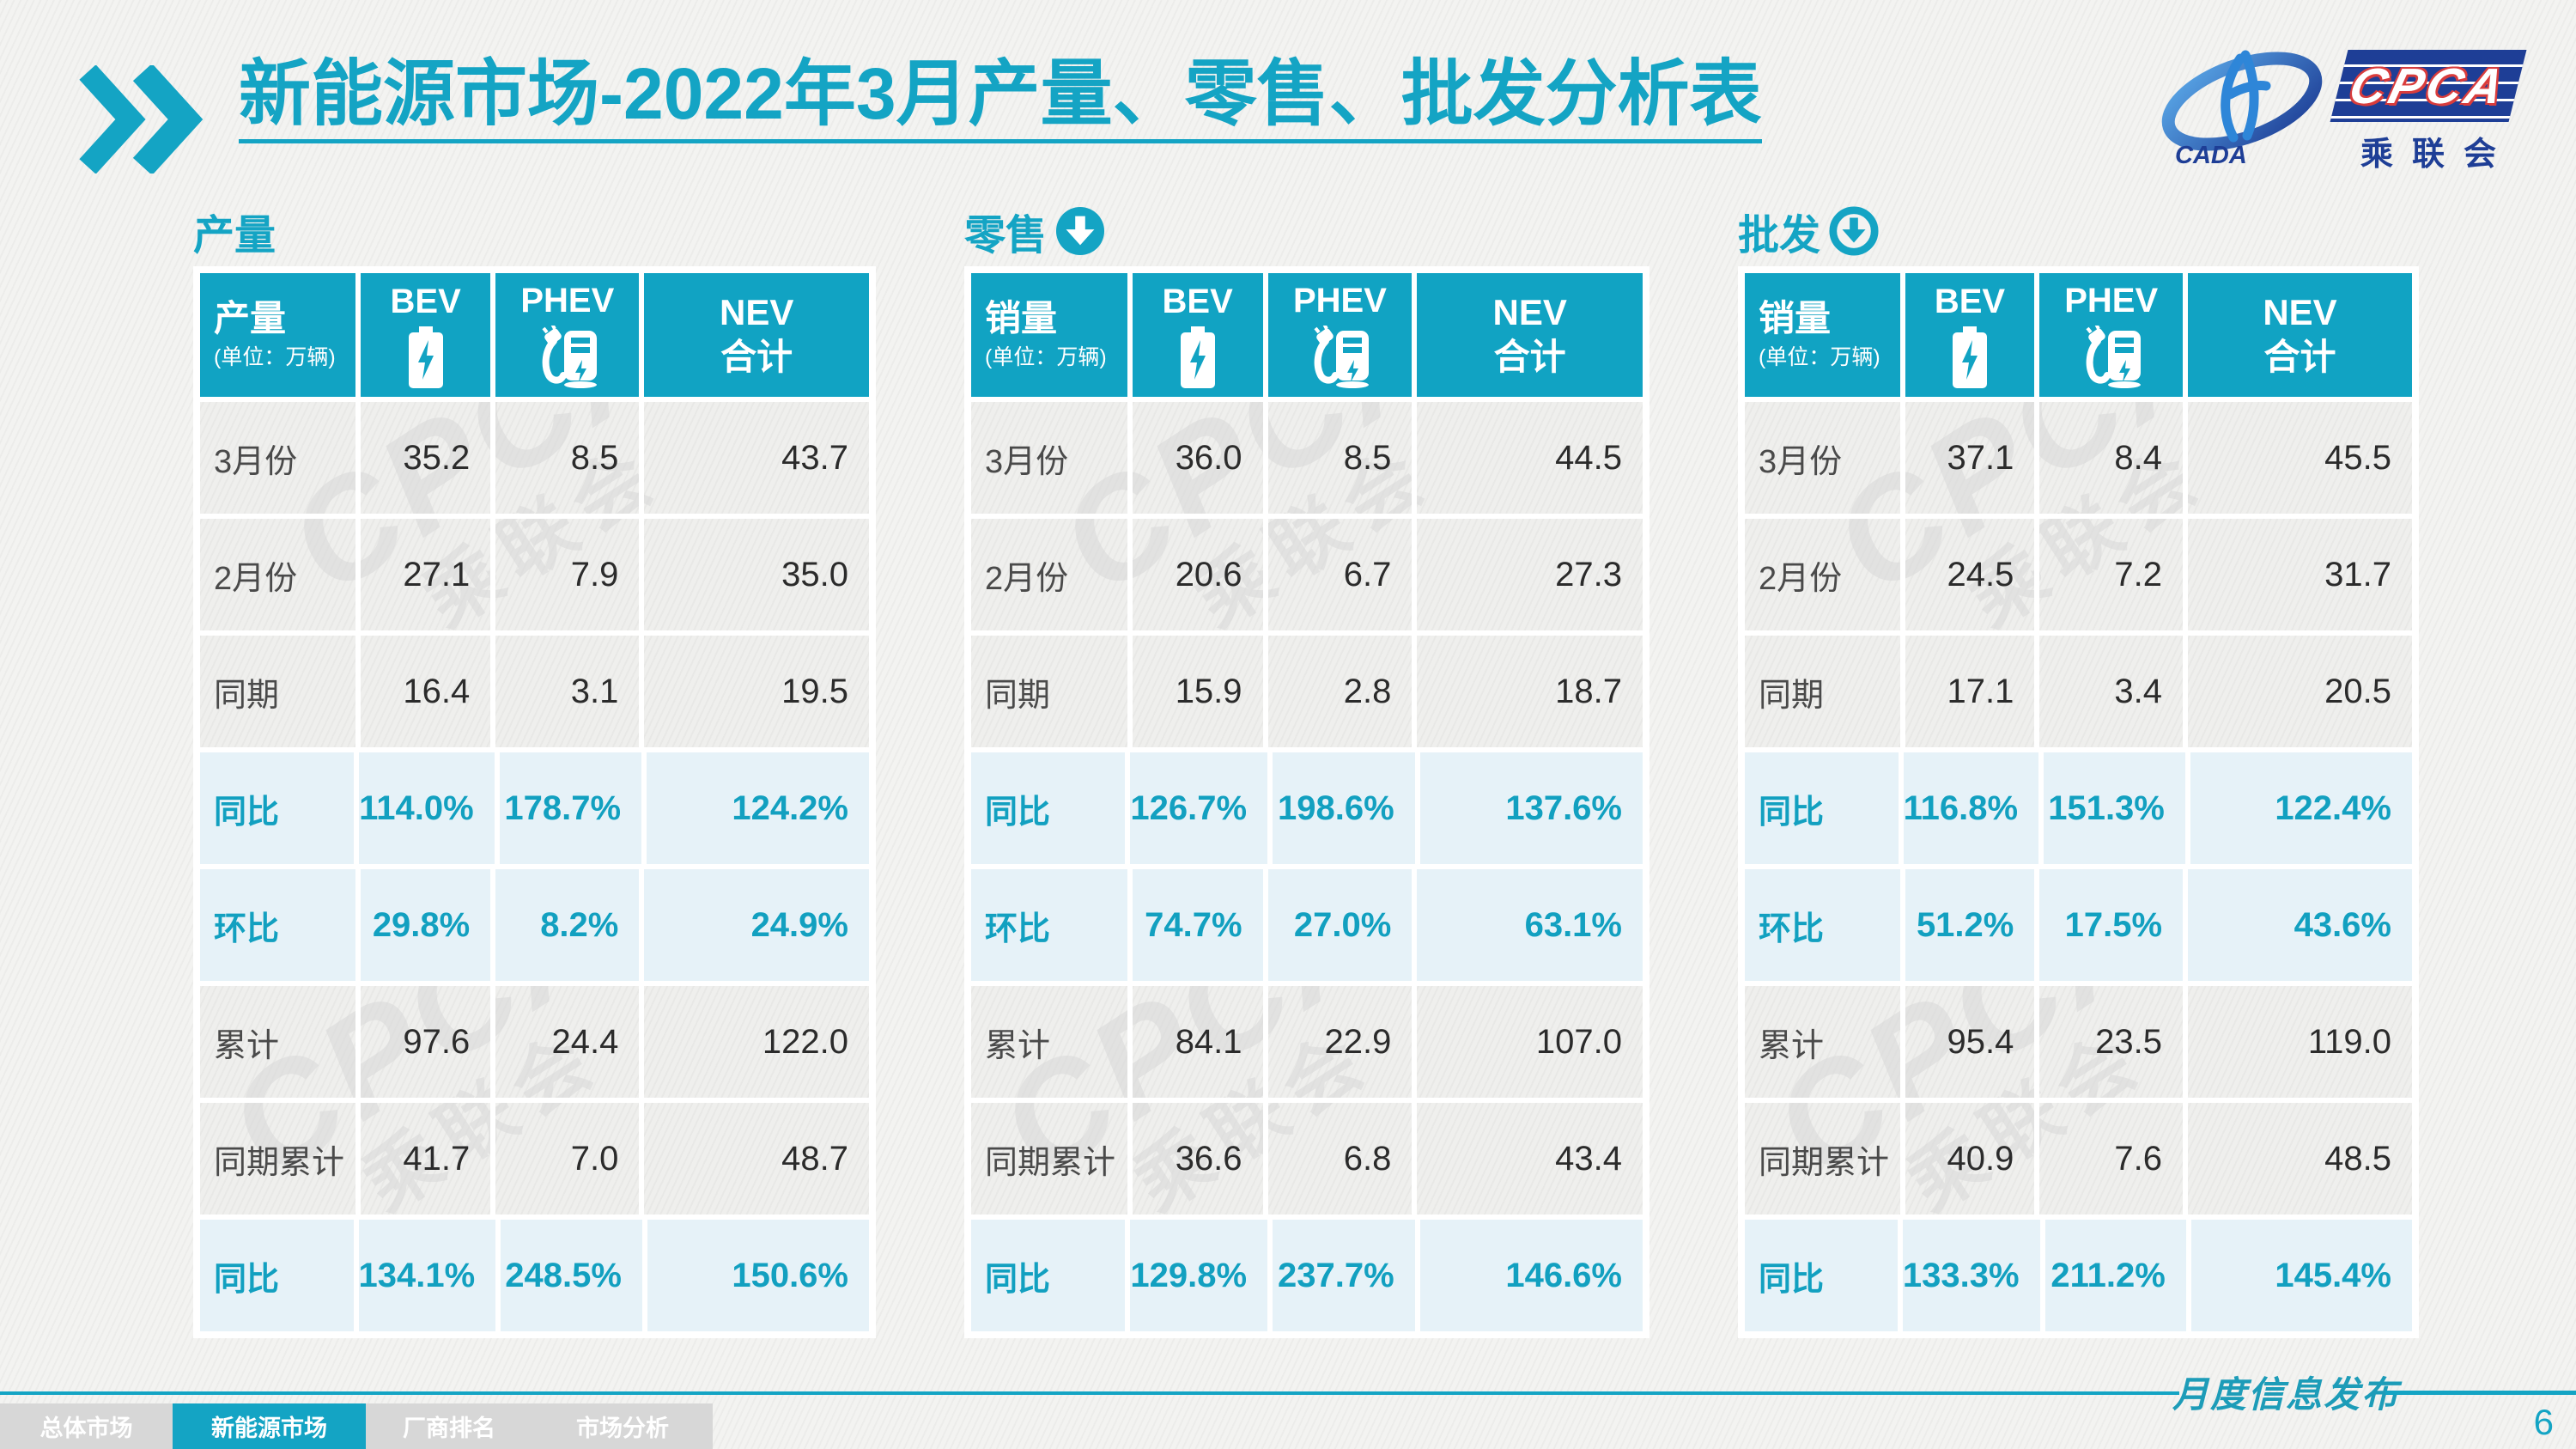 The height and width of the screenshot is (1449, 2576). I want to click on row-value: 43.4, so click(1529, 1158).